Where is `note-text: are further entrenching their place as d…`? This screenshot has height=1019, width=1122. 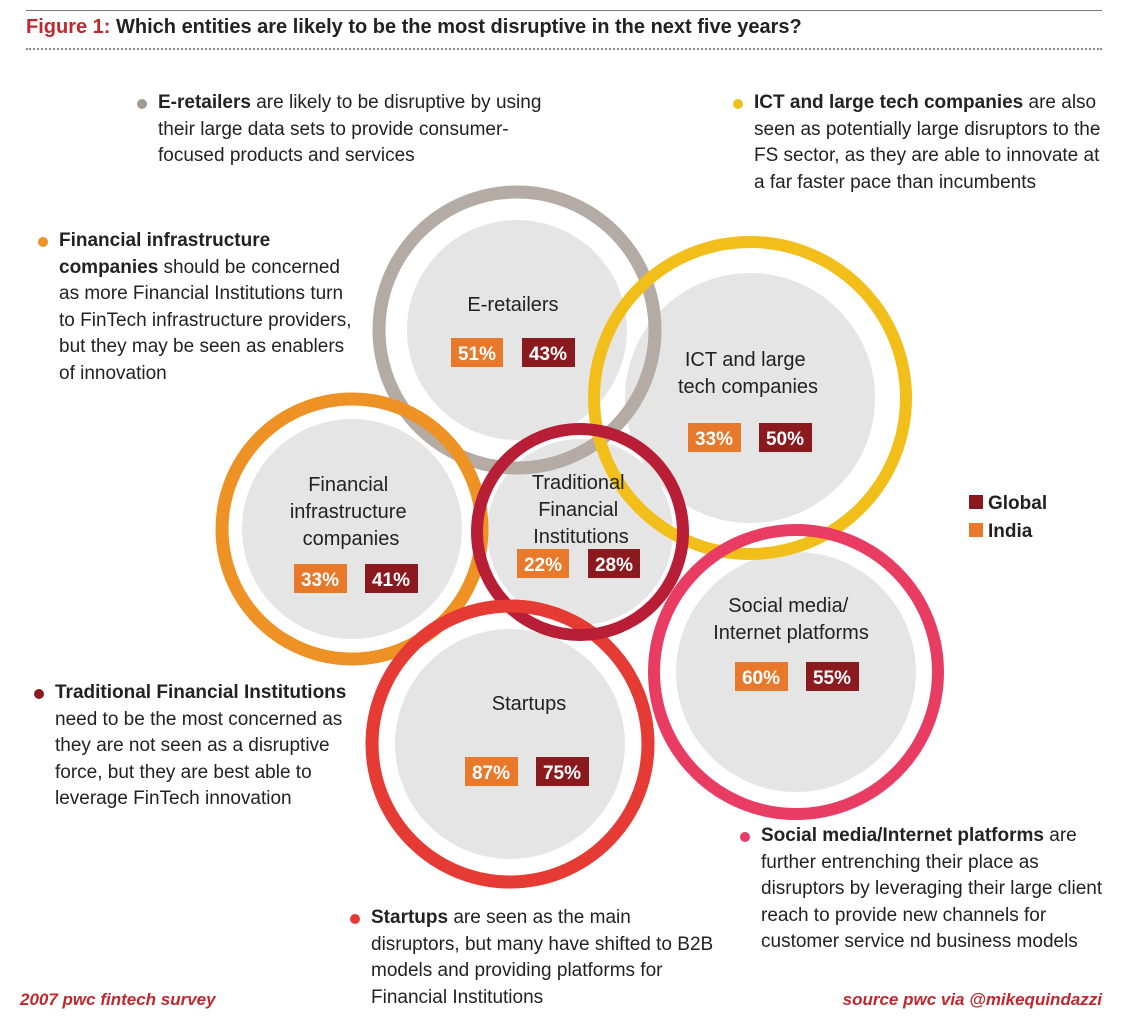
note-text: are further entrenching their place as d… is located at coordinates (932, 888).